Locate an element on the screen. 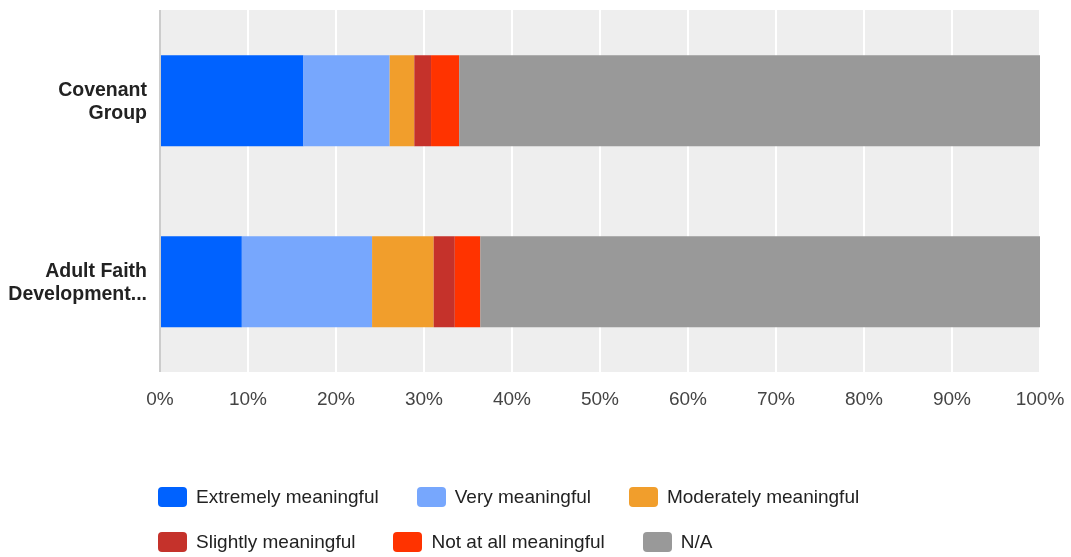 This screenshot has width=1071, height=557. x-tick-label: 70% is located at coordinates (776, 399).